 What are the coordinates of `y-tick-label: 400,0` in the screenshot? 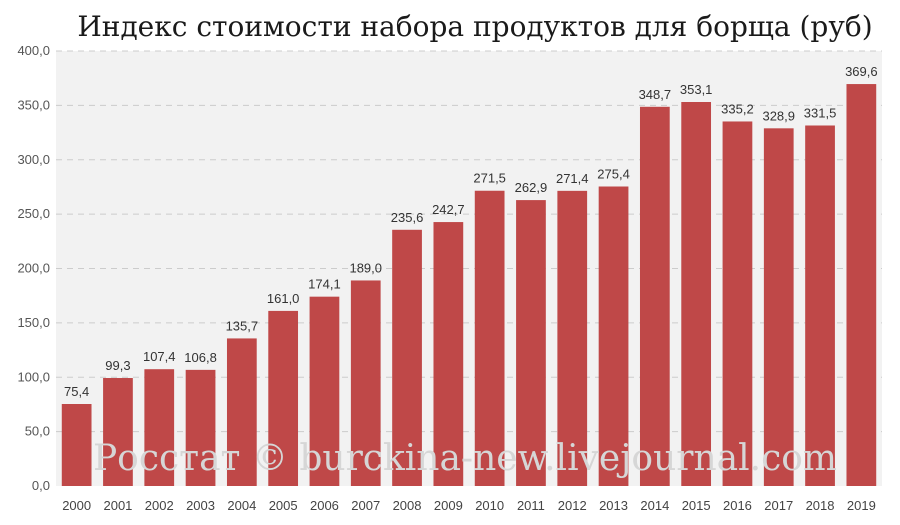 It's located at (33, 50).